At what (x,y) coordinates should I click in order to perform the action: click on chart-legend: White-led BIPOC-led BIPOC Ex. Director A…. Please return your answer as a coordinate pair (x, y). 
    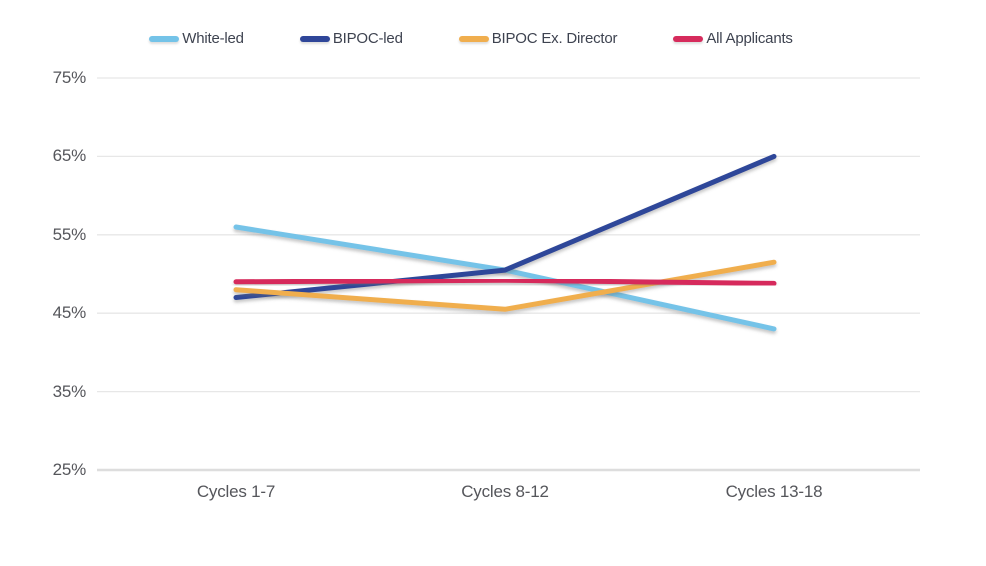
    Looking at the image, I should click on (482, 38).